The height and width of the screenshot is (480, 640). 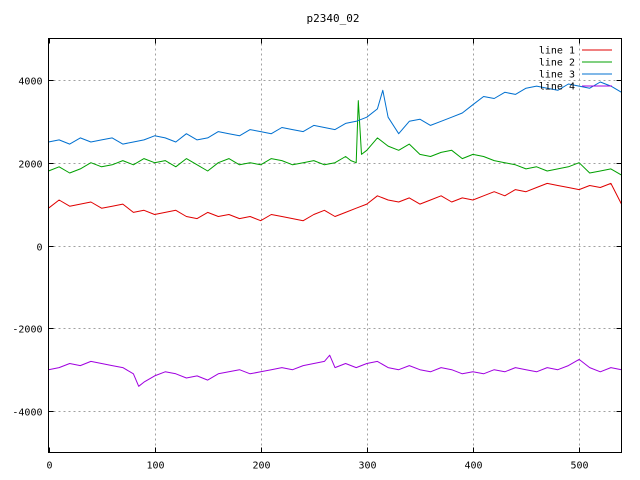 What do you see at coordinates (333, 18) in the screenshot?
I see `chart-title: p2340_02` at bounding box center [333, 18].